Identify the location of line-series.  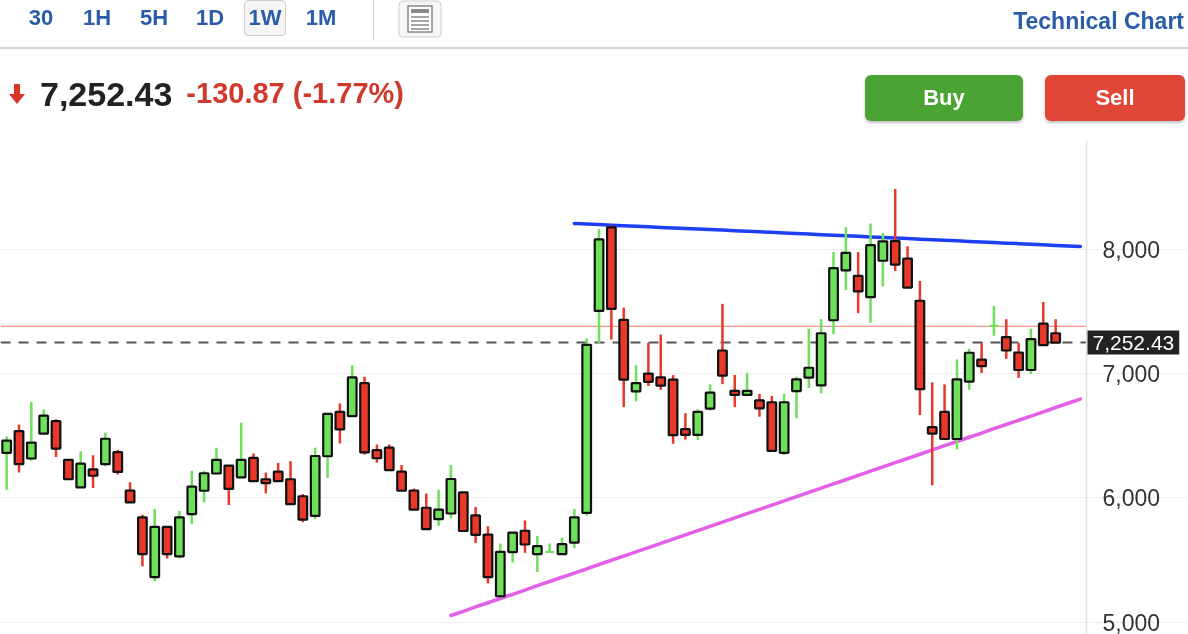
(827, 235).